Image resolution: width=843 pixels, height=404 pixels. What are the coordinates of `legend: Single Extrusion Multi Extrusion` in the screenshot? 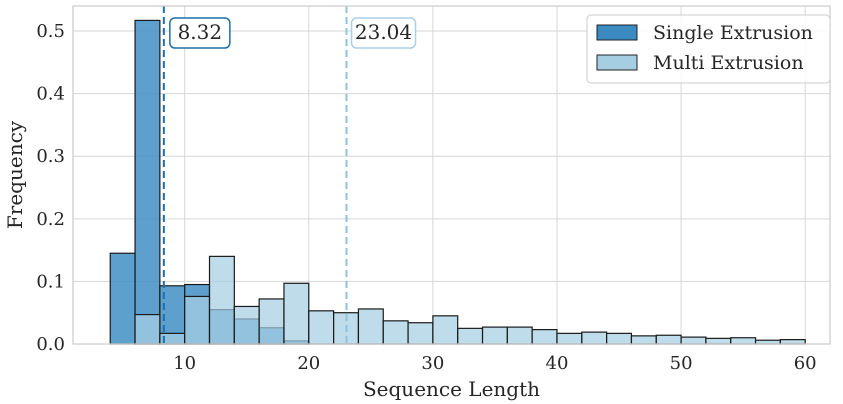 It's located at (708, 49).